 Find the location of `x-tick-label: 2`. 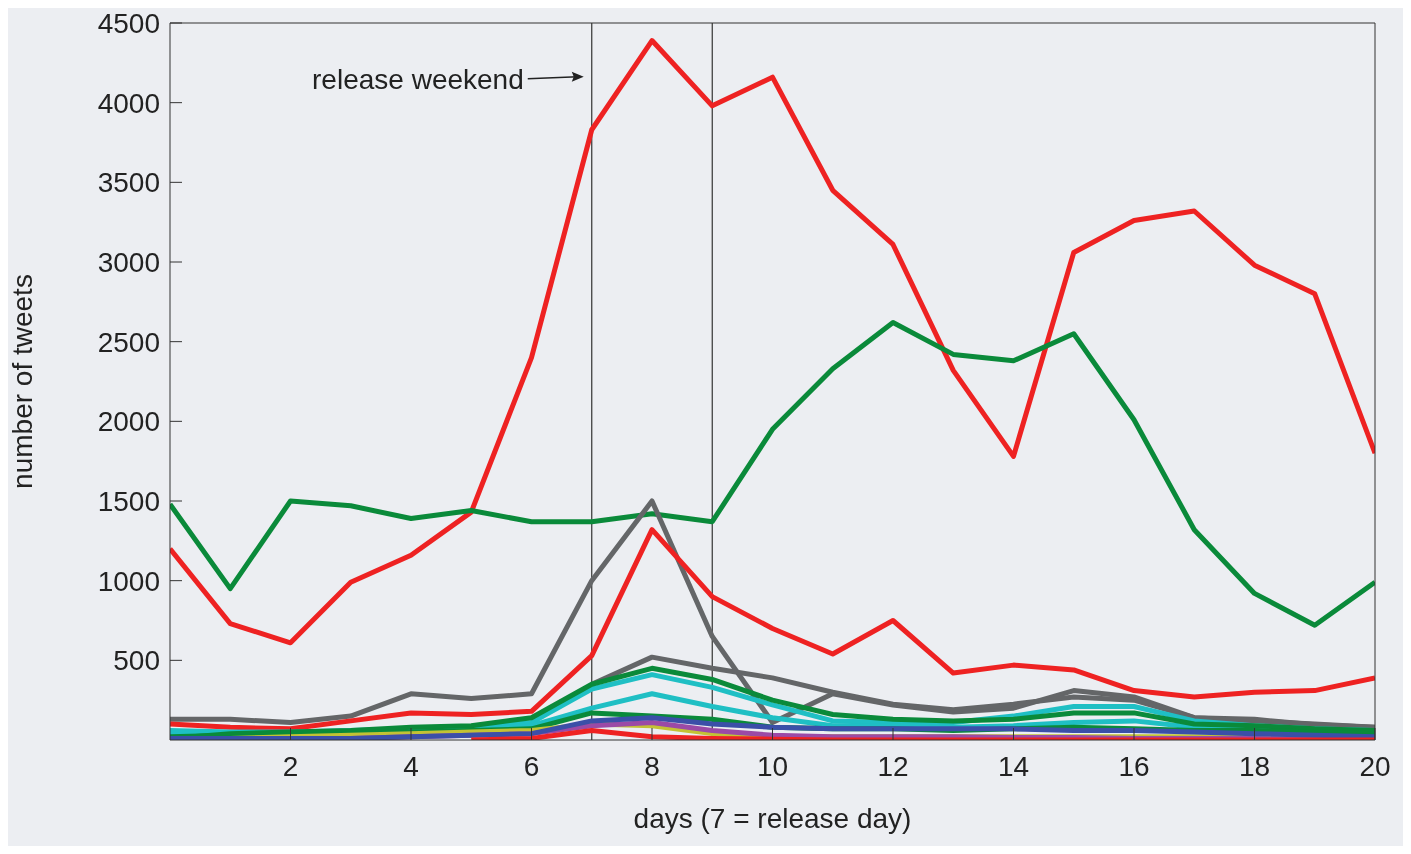

x-tick-label: 2 is located at coordinates (290, 766).